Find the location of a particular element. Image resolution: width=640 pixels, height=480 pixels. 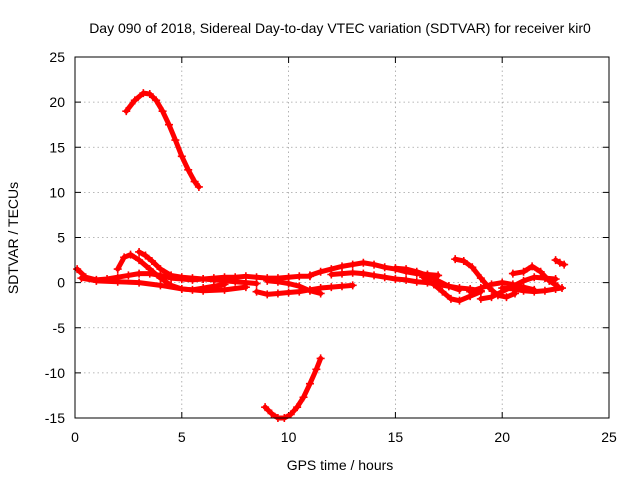

series-arc-c is located at coordinates (198, 267).